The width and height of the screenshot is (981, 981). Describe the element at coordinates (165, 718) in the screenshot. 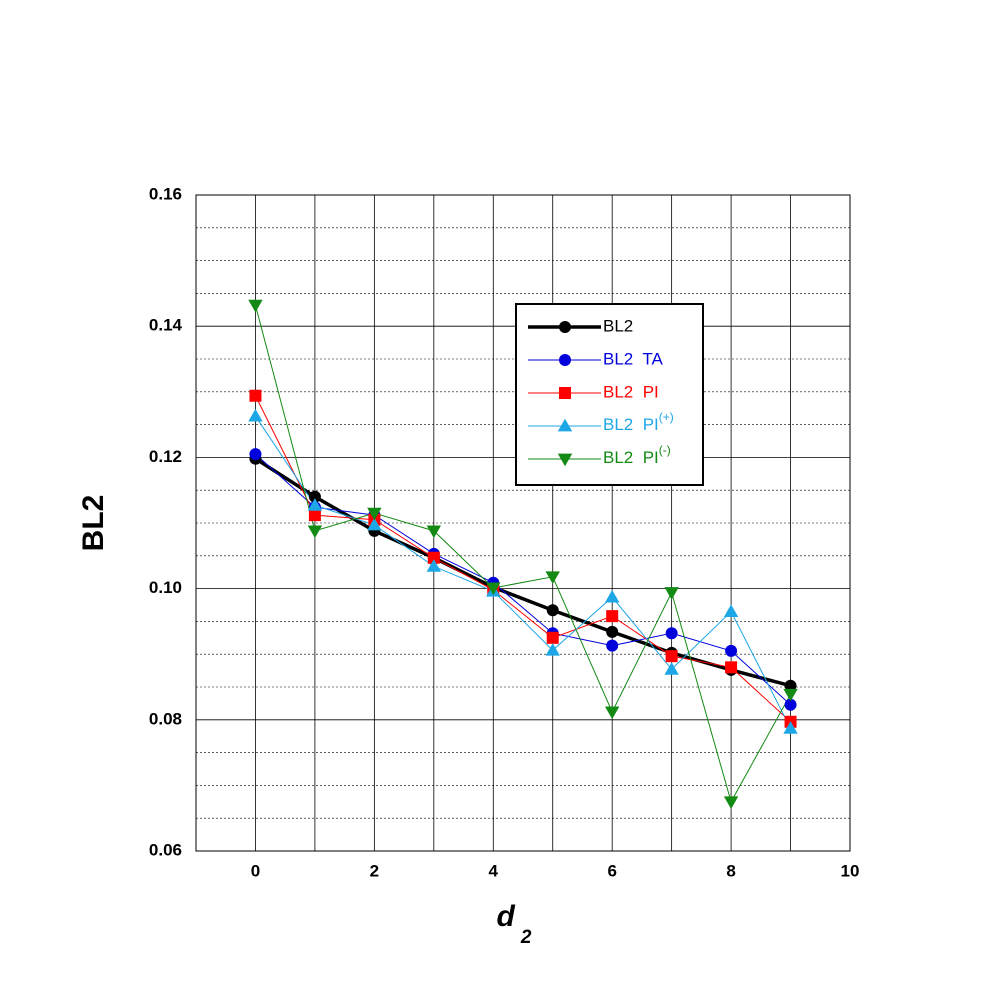

I see `y-tick-label: 0.08` at that location.